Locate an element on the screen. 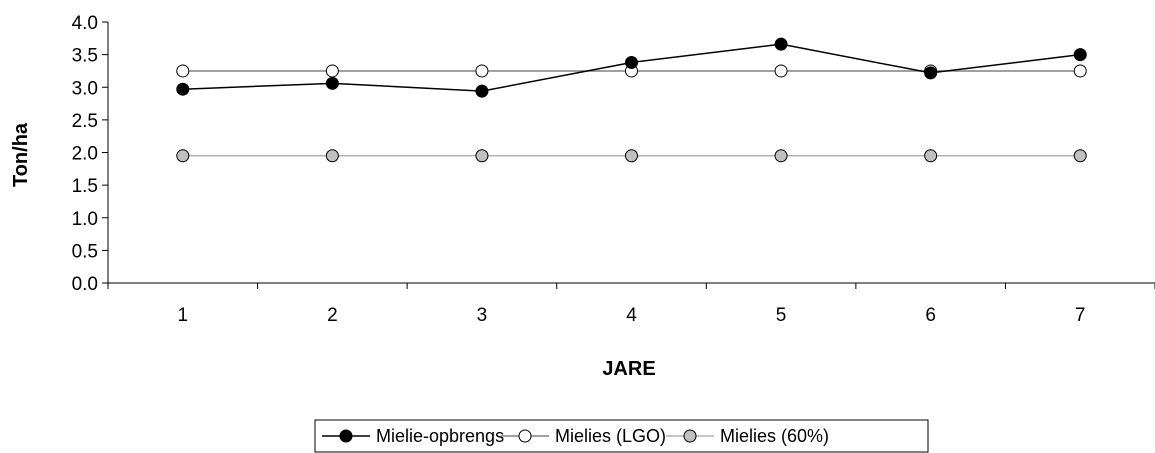 The height and width of the screenshot is (453, 1155). x-tick-label: 5 is located at coordinates (781, 315).